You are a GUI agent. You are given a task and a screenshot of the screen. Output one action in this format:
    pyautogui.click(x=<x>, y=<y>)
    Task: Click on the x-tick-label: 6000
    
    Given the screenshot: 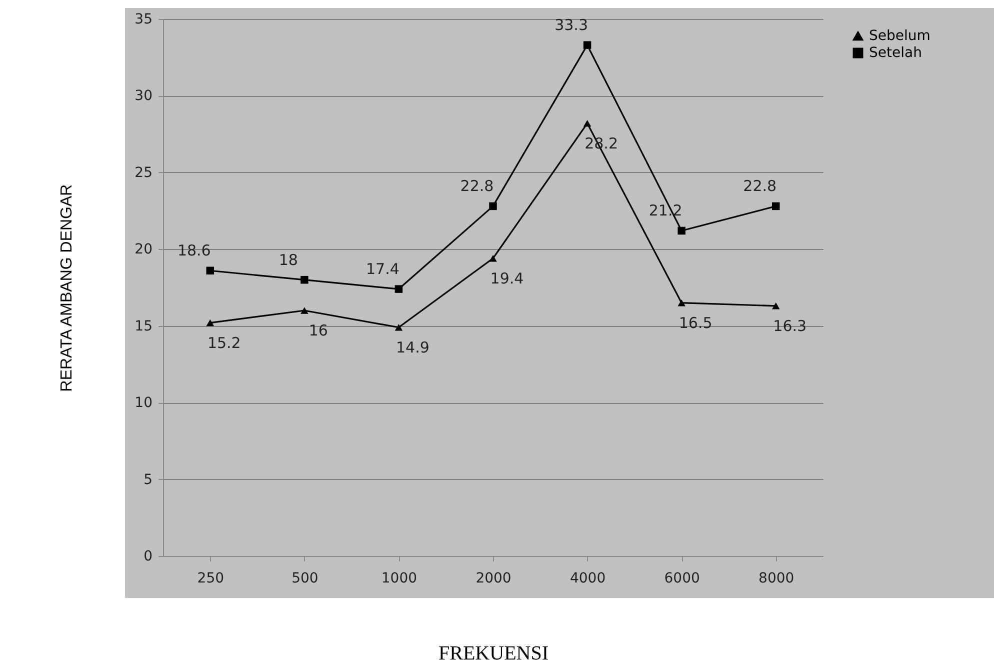 What is the action you would take?
    pyautogui.click(x=682, y=578)
    